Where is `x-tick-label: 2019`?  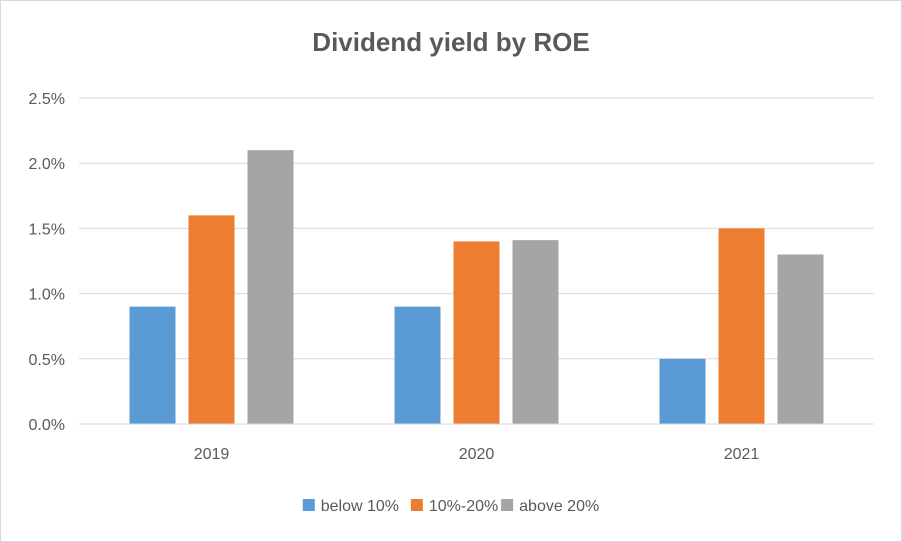 x-tick-label: 2019 is located at coordinates (212, 454).